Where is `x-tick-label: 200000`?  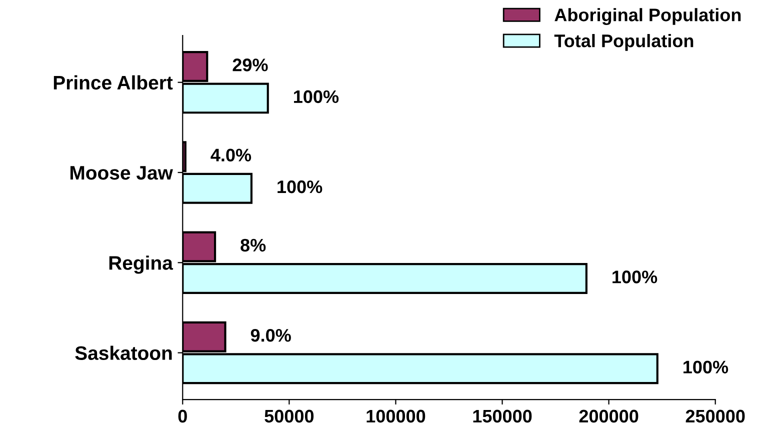
x-tick-label: 200000 is located at coordinates (608, 416).